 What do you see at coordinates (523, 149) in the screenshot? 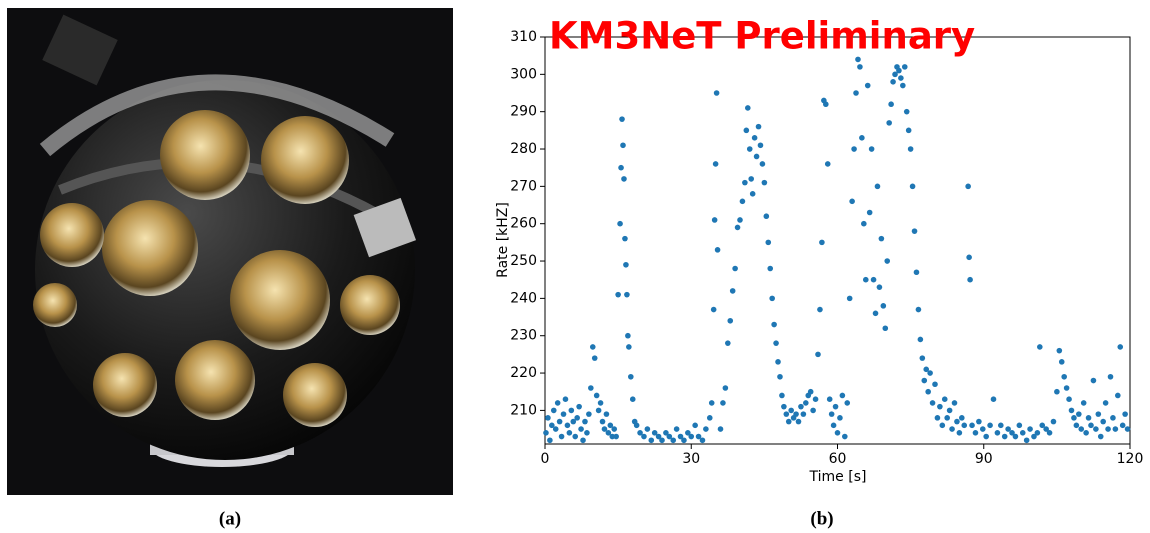
I see `y-tick-label: 280` at bounding box center [523, 149].